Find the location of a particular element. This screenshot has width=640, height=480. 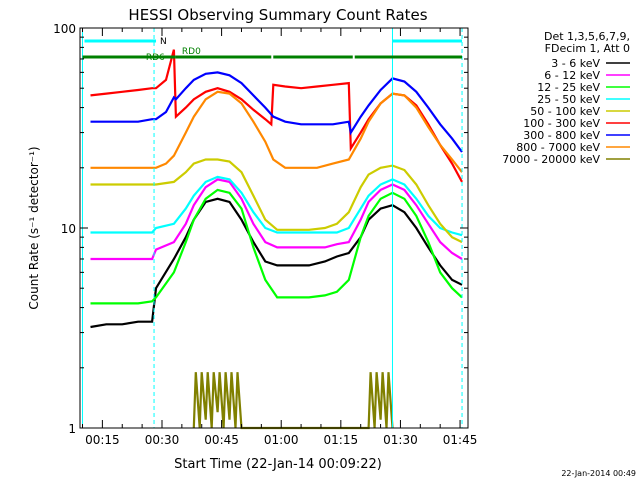

y-axis-label: Count Rate (s⁻¹ detector⁻¹) is located at coordinates (34, 227).